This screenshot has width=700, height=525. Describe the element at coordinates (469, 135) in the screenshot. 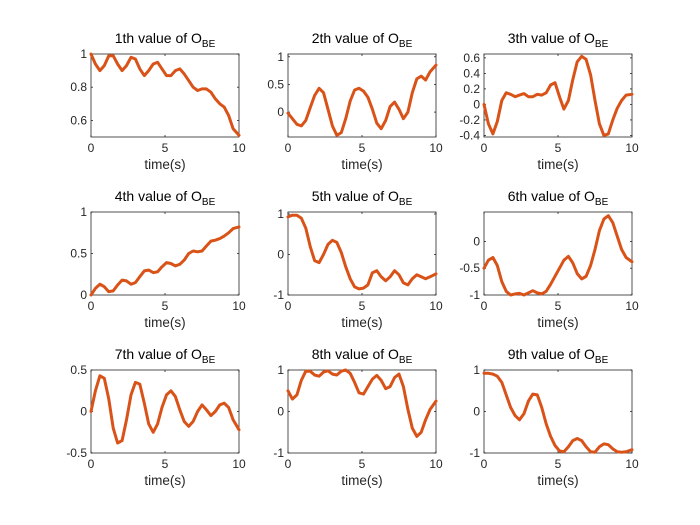

I see `y-tick-label: -0.4` at that location.